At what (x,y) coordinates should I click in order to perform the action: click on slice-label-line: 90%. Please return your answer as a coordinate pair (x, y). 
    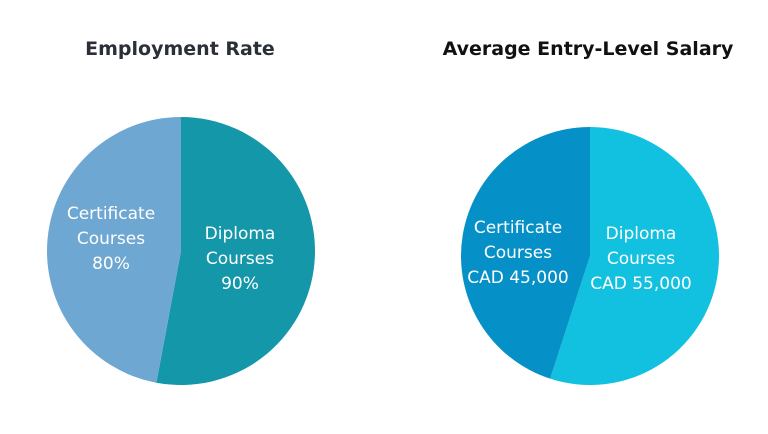
    Looking at the image, I should click on (240, 284).